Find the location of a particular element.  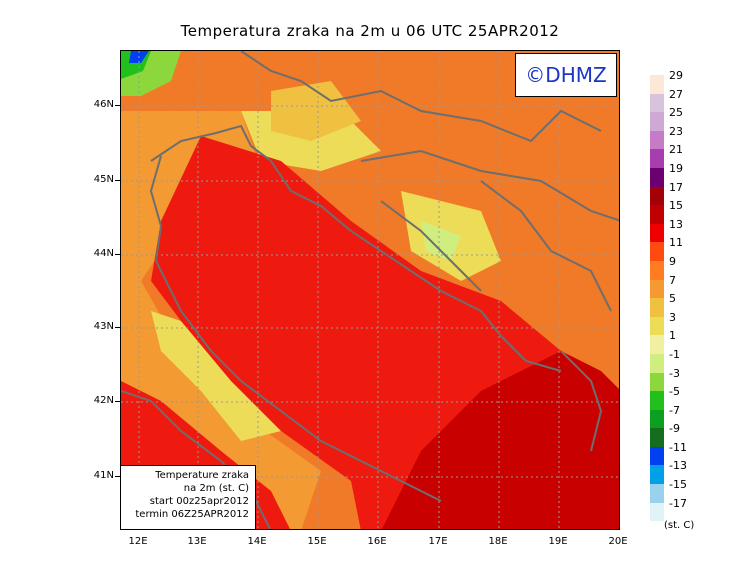

legend-label: 21 is located at coordinates (676, 150).